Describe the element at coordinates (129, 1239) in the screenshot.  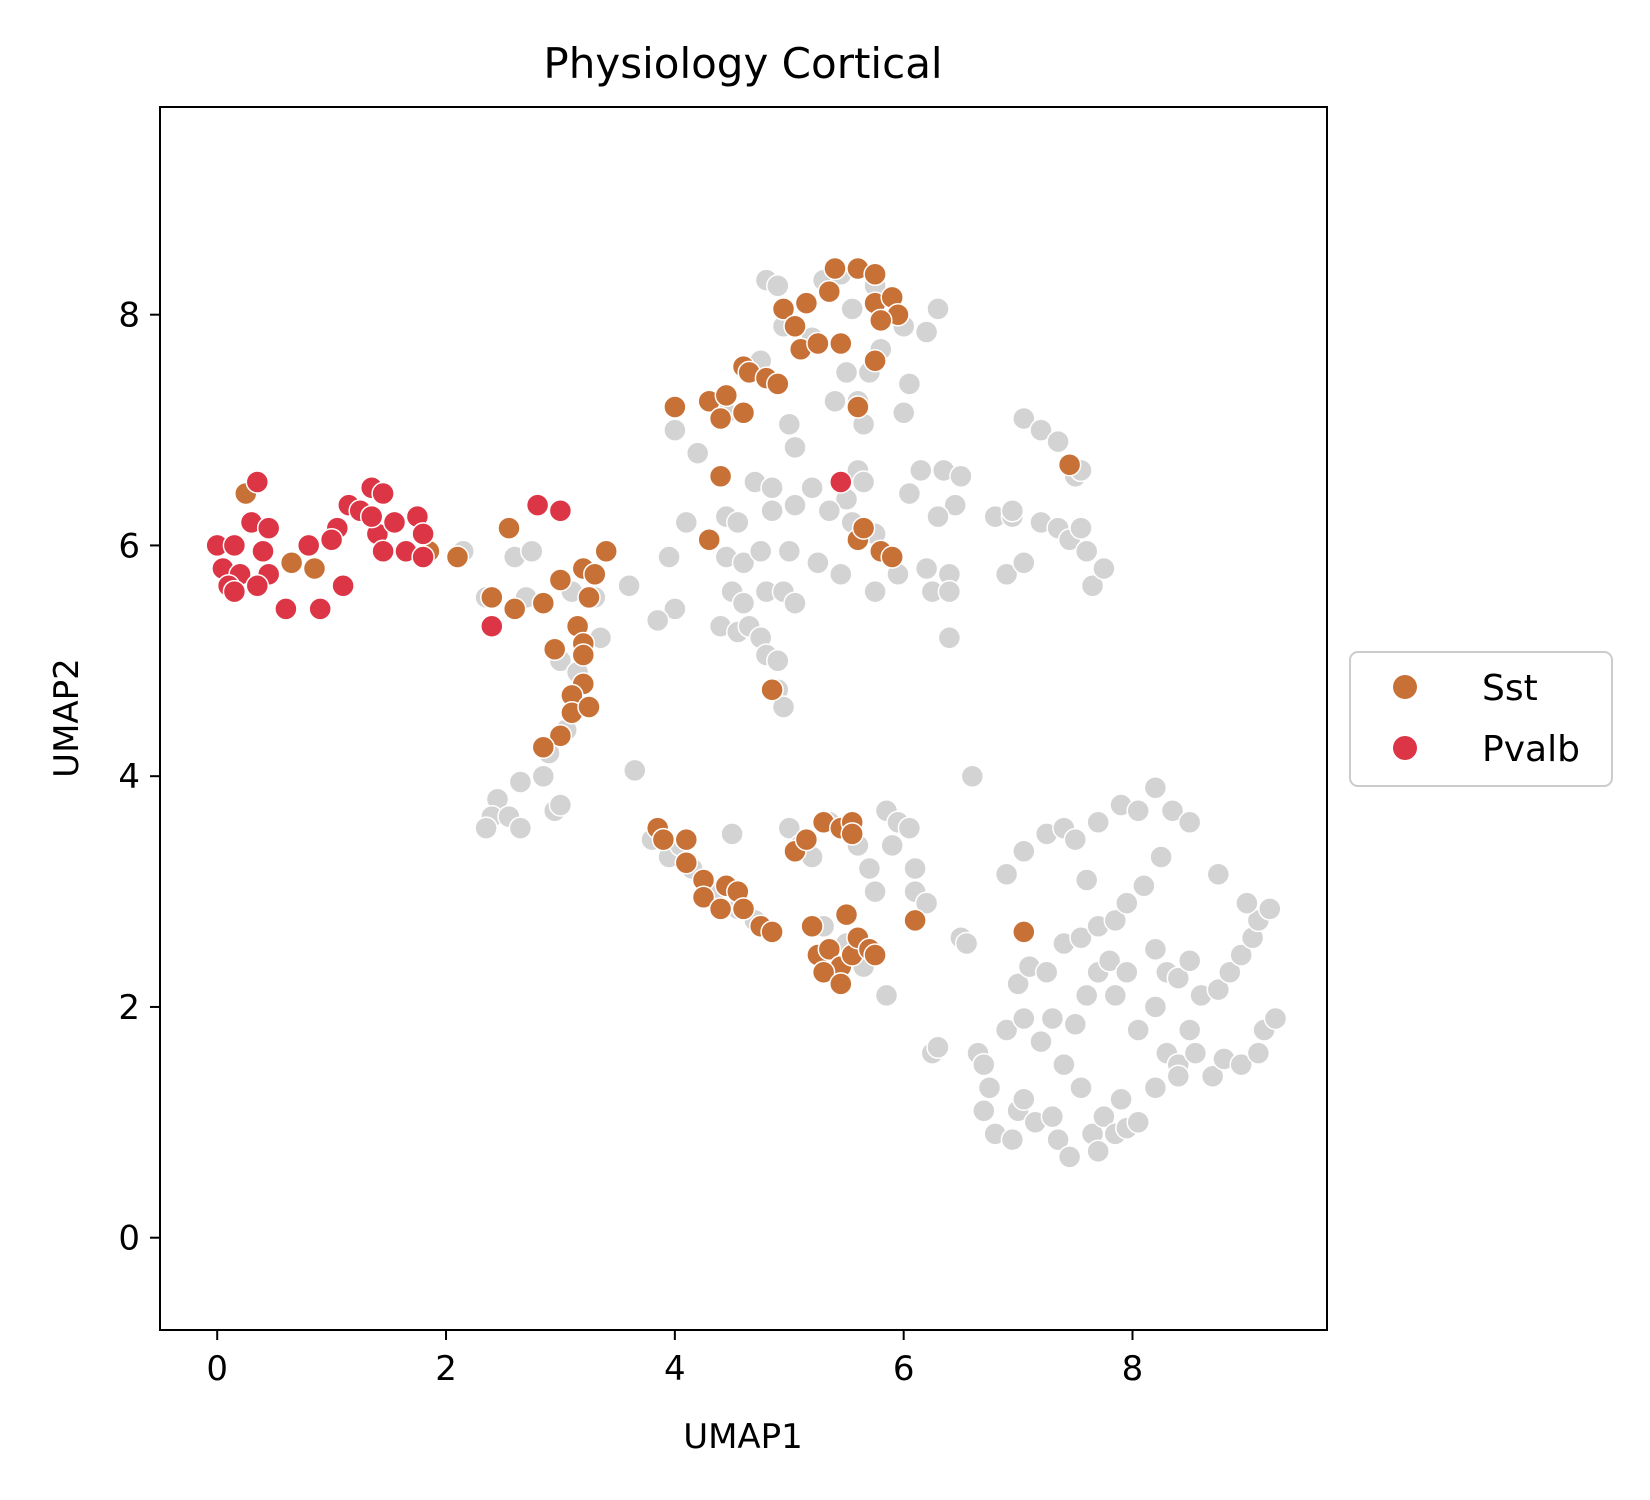
I see `y-tick-label: 0` at that location.